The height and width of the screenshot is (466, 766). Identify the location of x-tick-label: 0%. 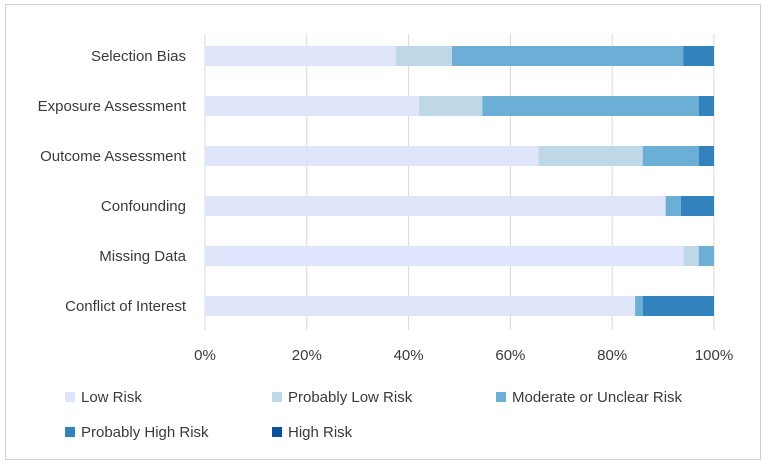
(205, 355).